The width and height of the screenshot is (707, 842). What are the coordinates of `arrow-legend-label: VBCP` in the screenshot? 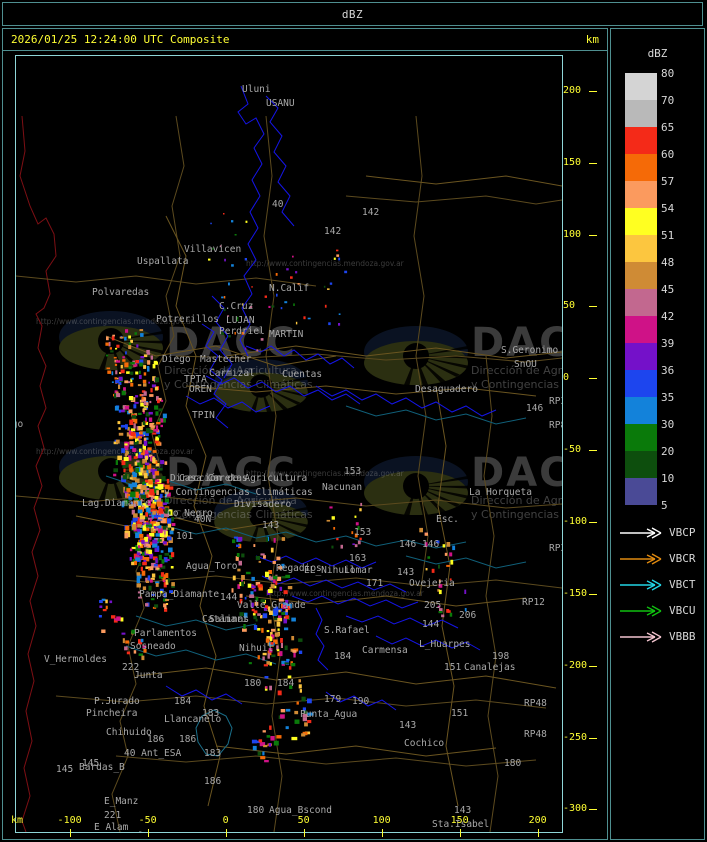 It's located at (682, 532).